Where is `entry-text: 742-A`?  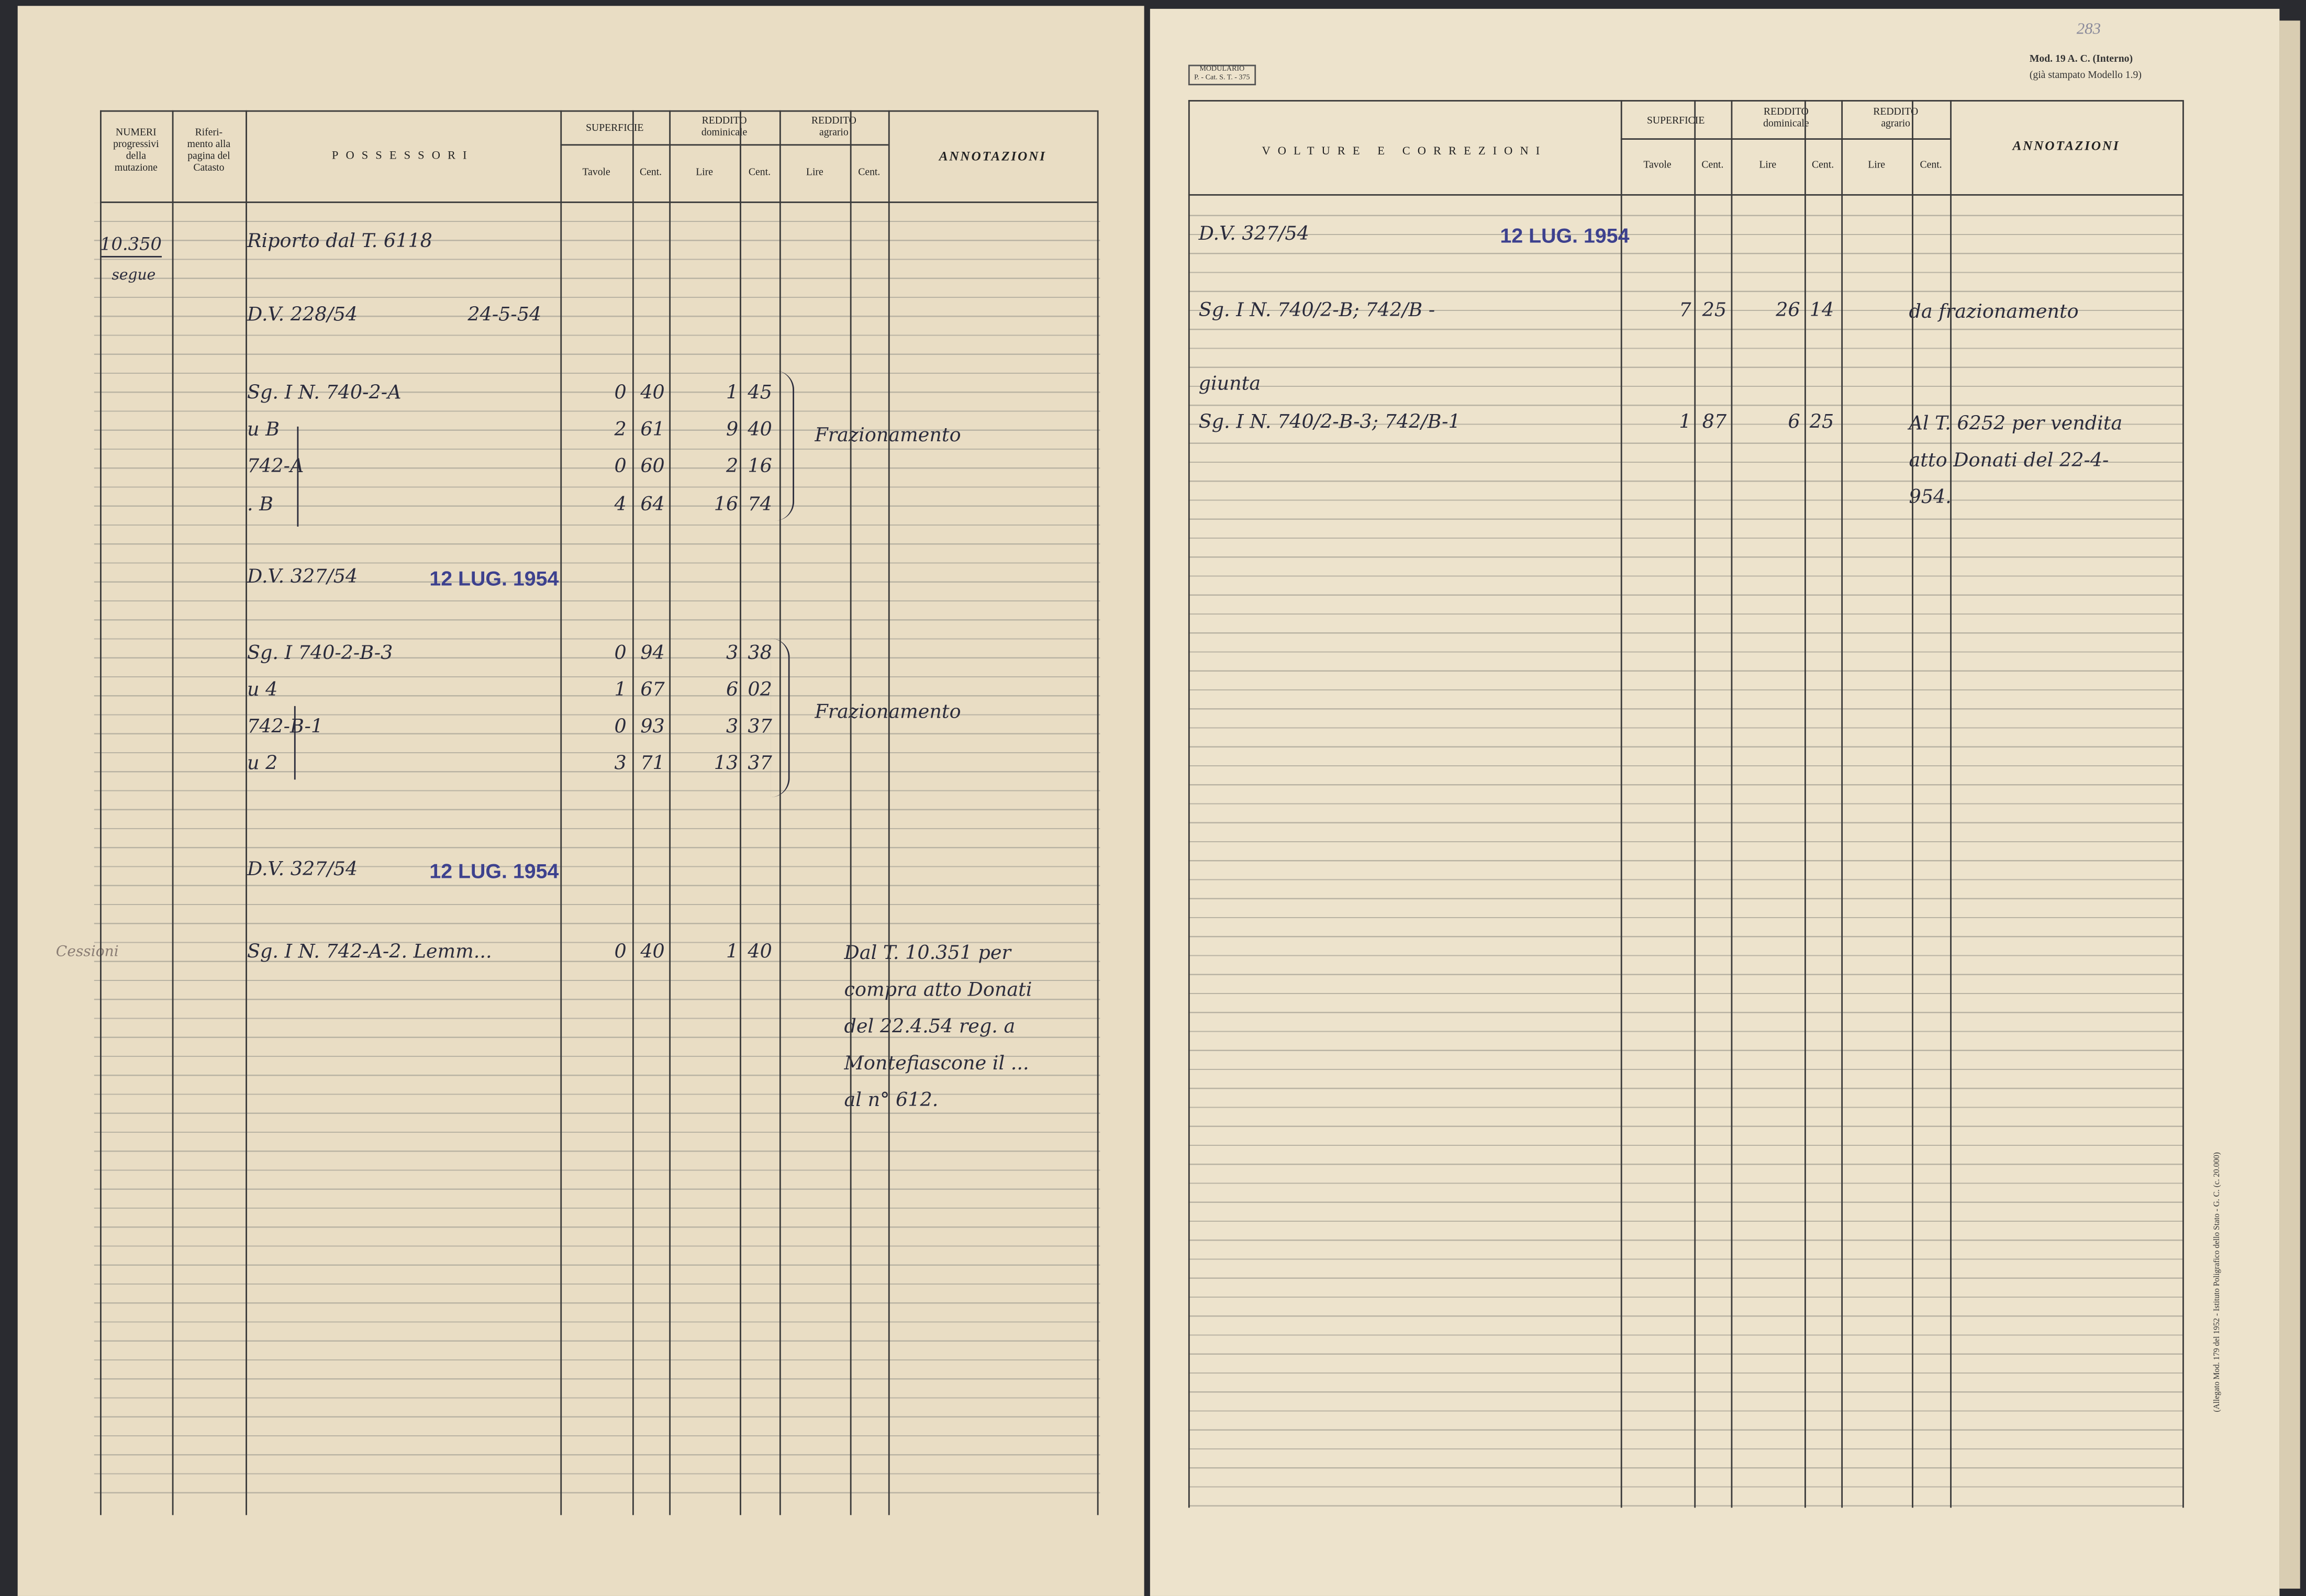
entry-text: 742-A is located at coordinates (275, 467).